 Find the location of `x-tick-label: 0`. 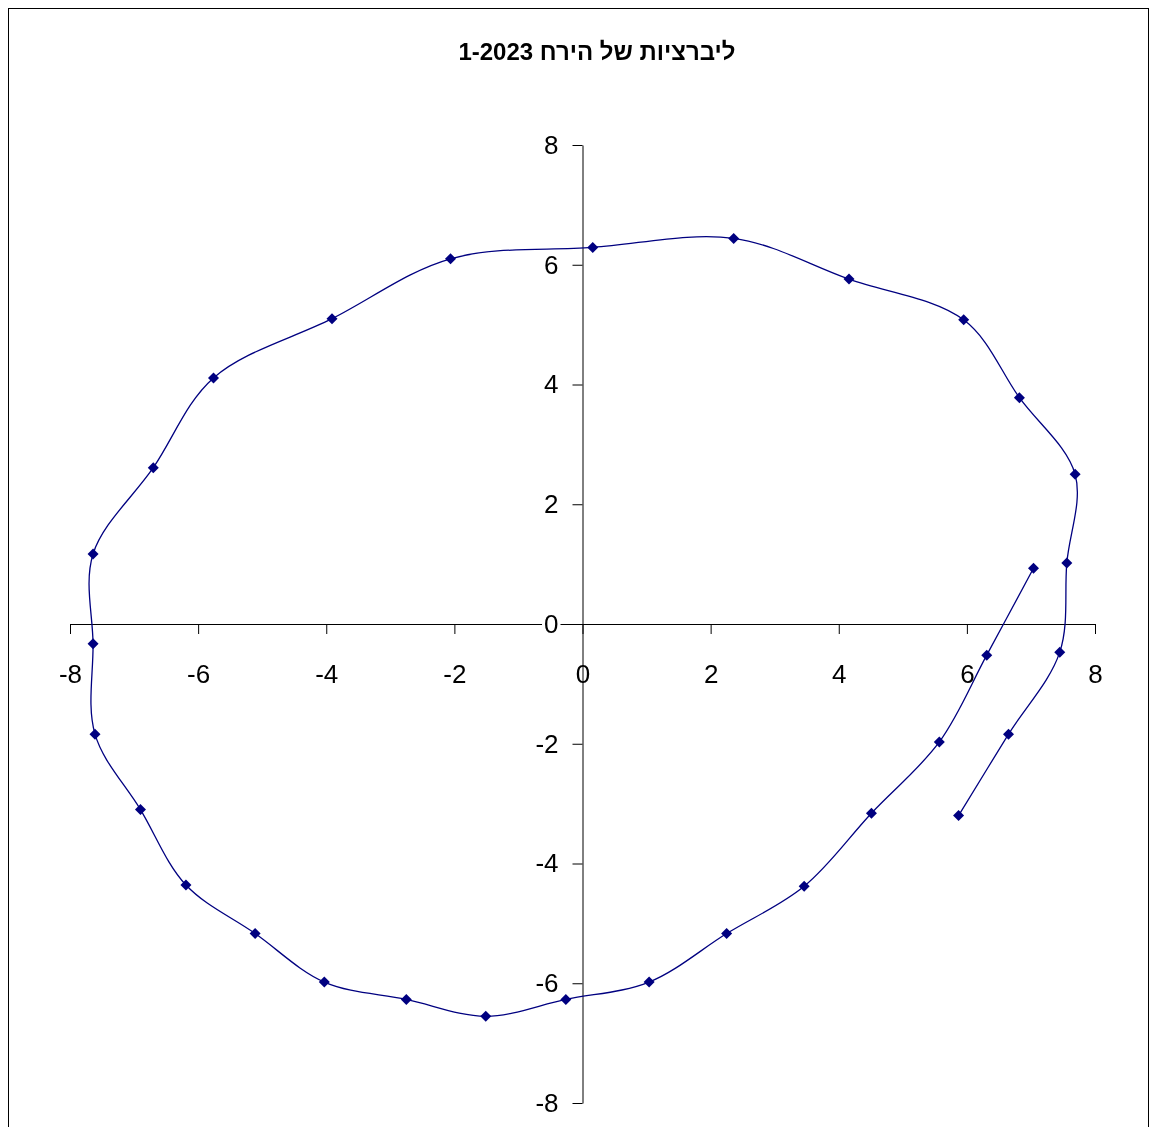

x-tick-label: 0 is located at coordinates (583, 674).